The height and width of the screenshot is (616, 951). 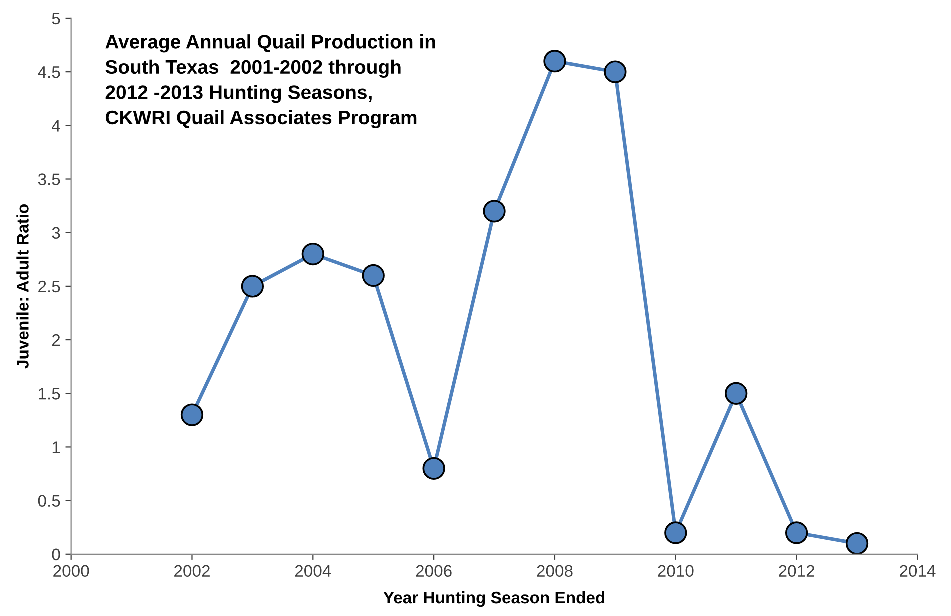 What do you see at coordinates (49, 394) in the screenshot?
I see `y-tick-label: 1.5` at bounding box center [49, 394].